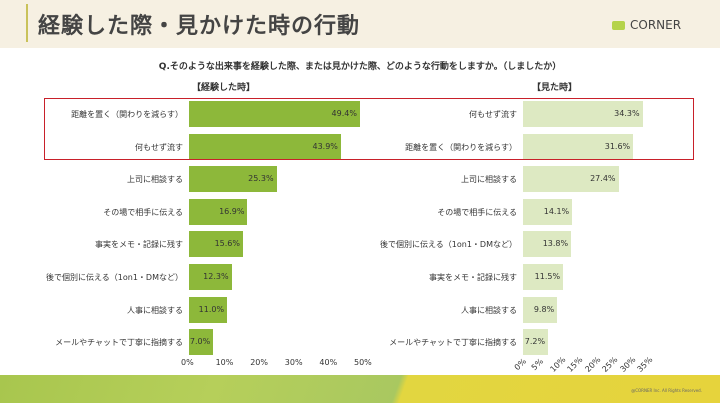  What do you see at coordinates (224, 362) in the screenshot?
I see `left-axis-tick: 10%` at bounding box center [224, 362].